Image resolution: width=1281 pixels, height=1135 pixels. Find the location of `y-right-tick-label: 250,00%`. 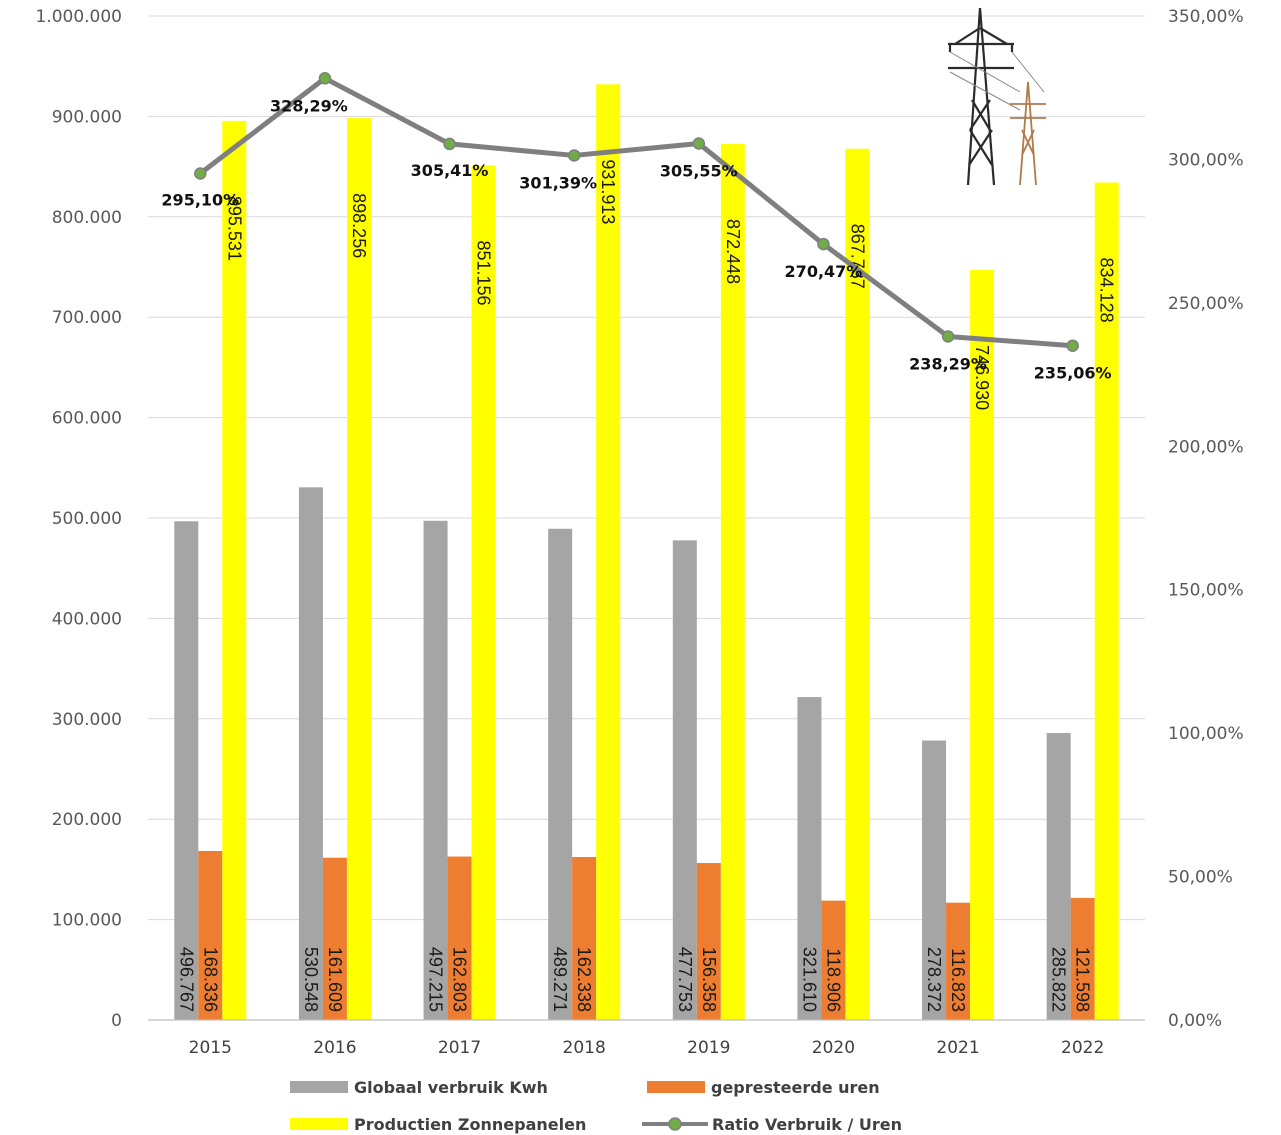

y-right-tick-label: 250,00% is located at coordinates (1206, 304).